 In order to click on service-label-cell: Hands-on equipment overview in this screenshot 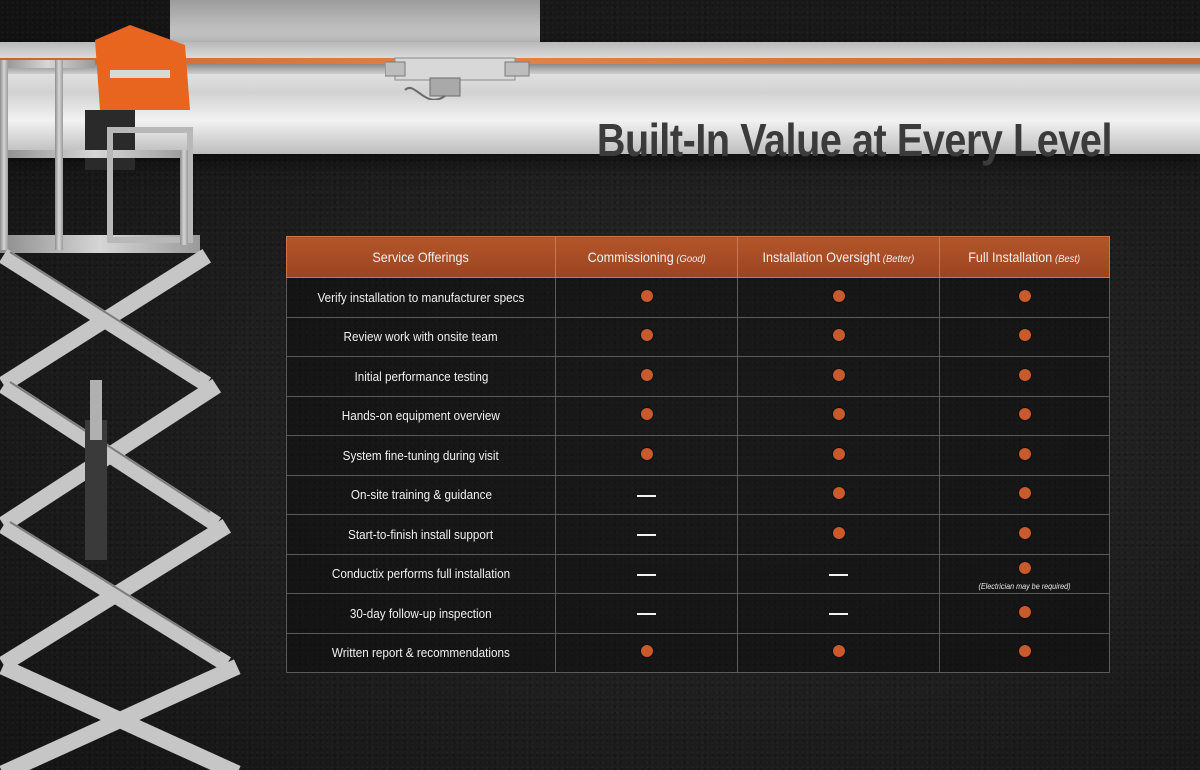, I will do `click(421, 415)`.